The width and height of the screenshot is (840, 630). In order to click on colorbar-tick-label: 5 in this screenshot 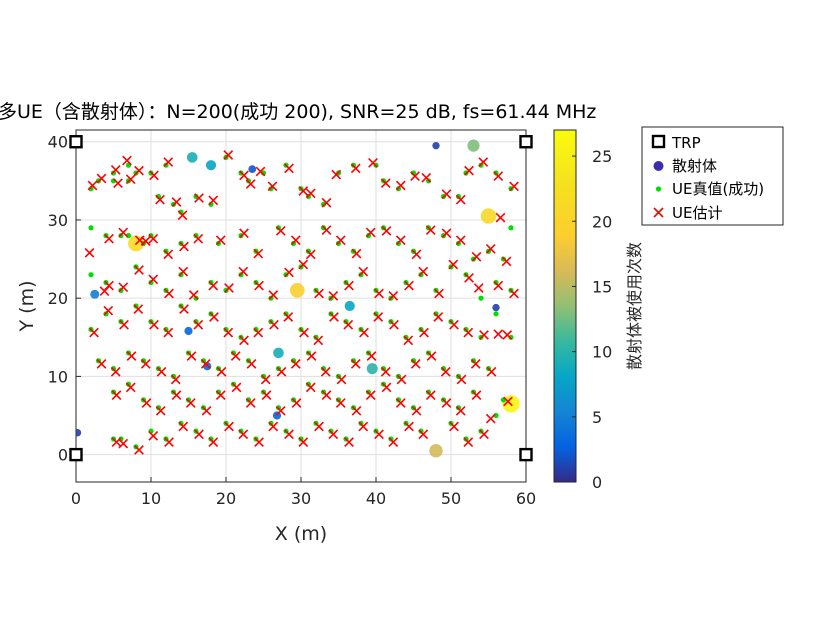, I will do `click(597, 417)`.